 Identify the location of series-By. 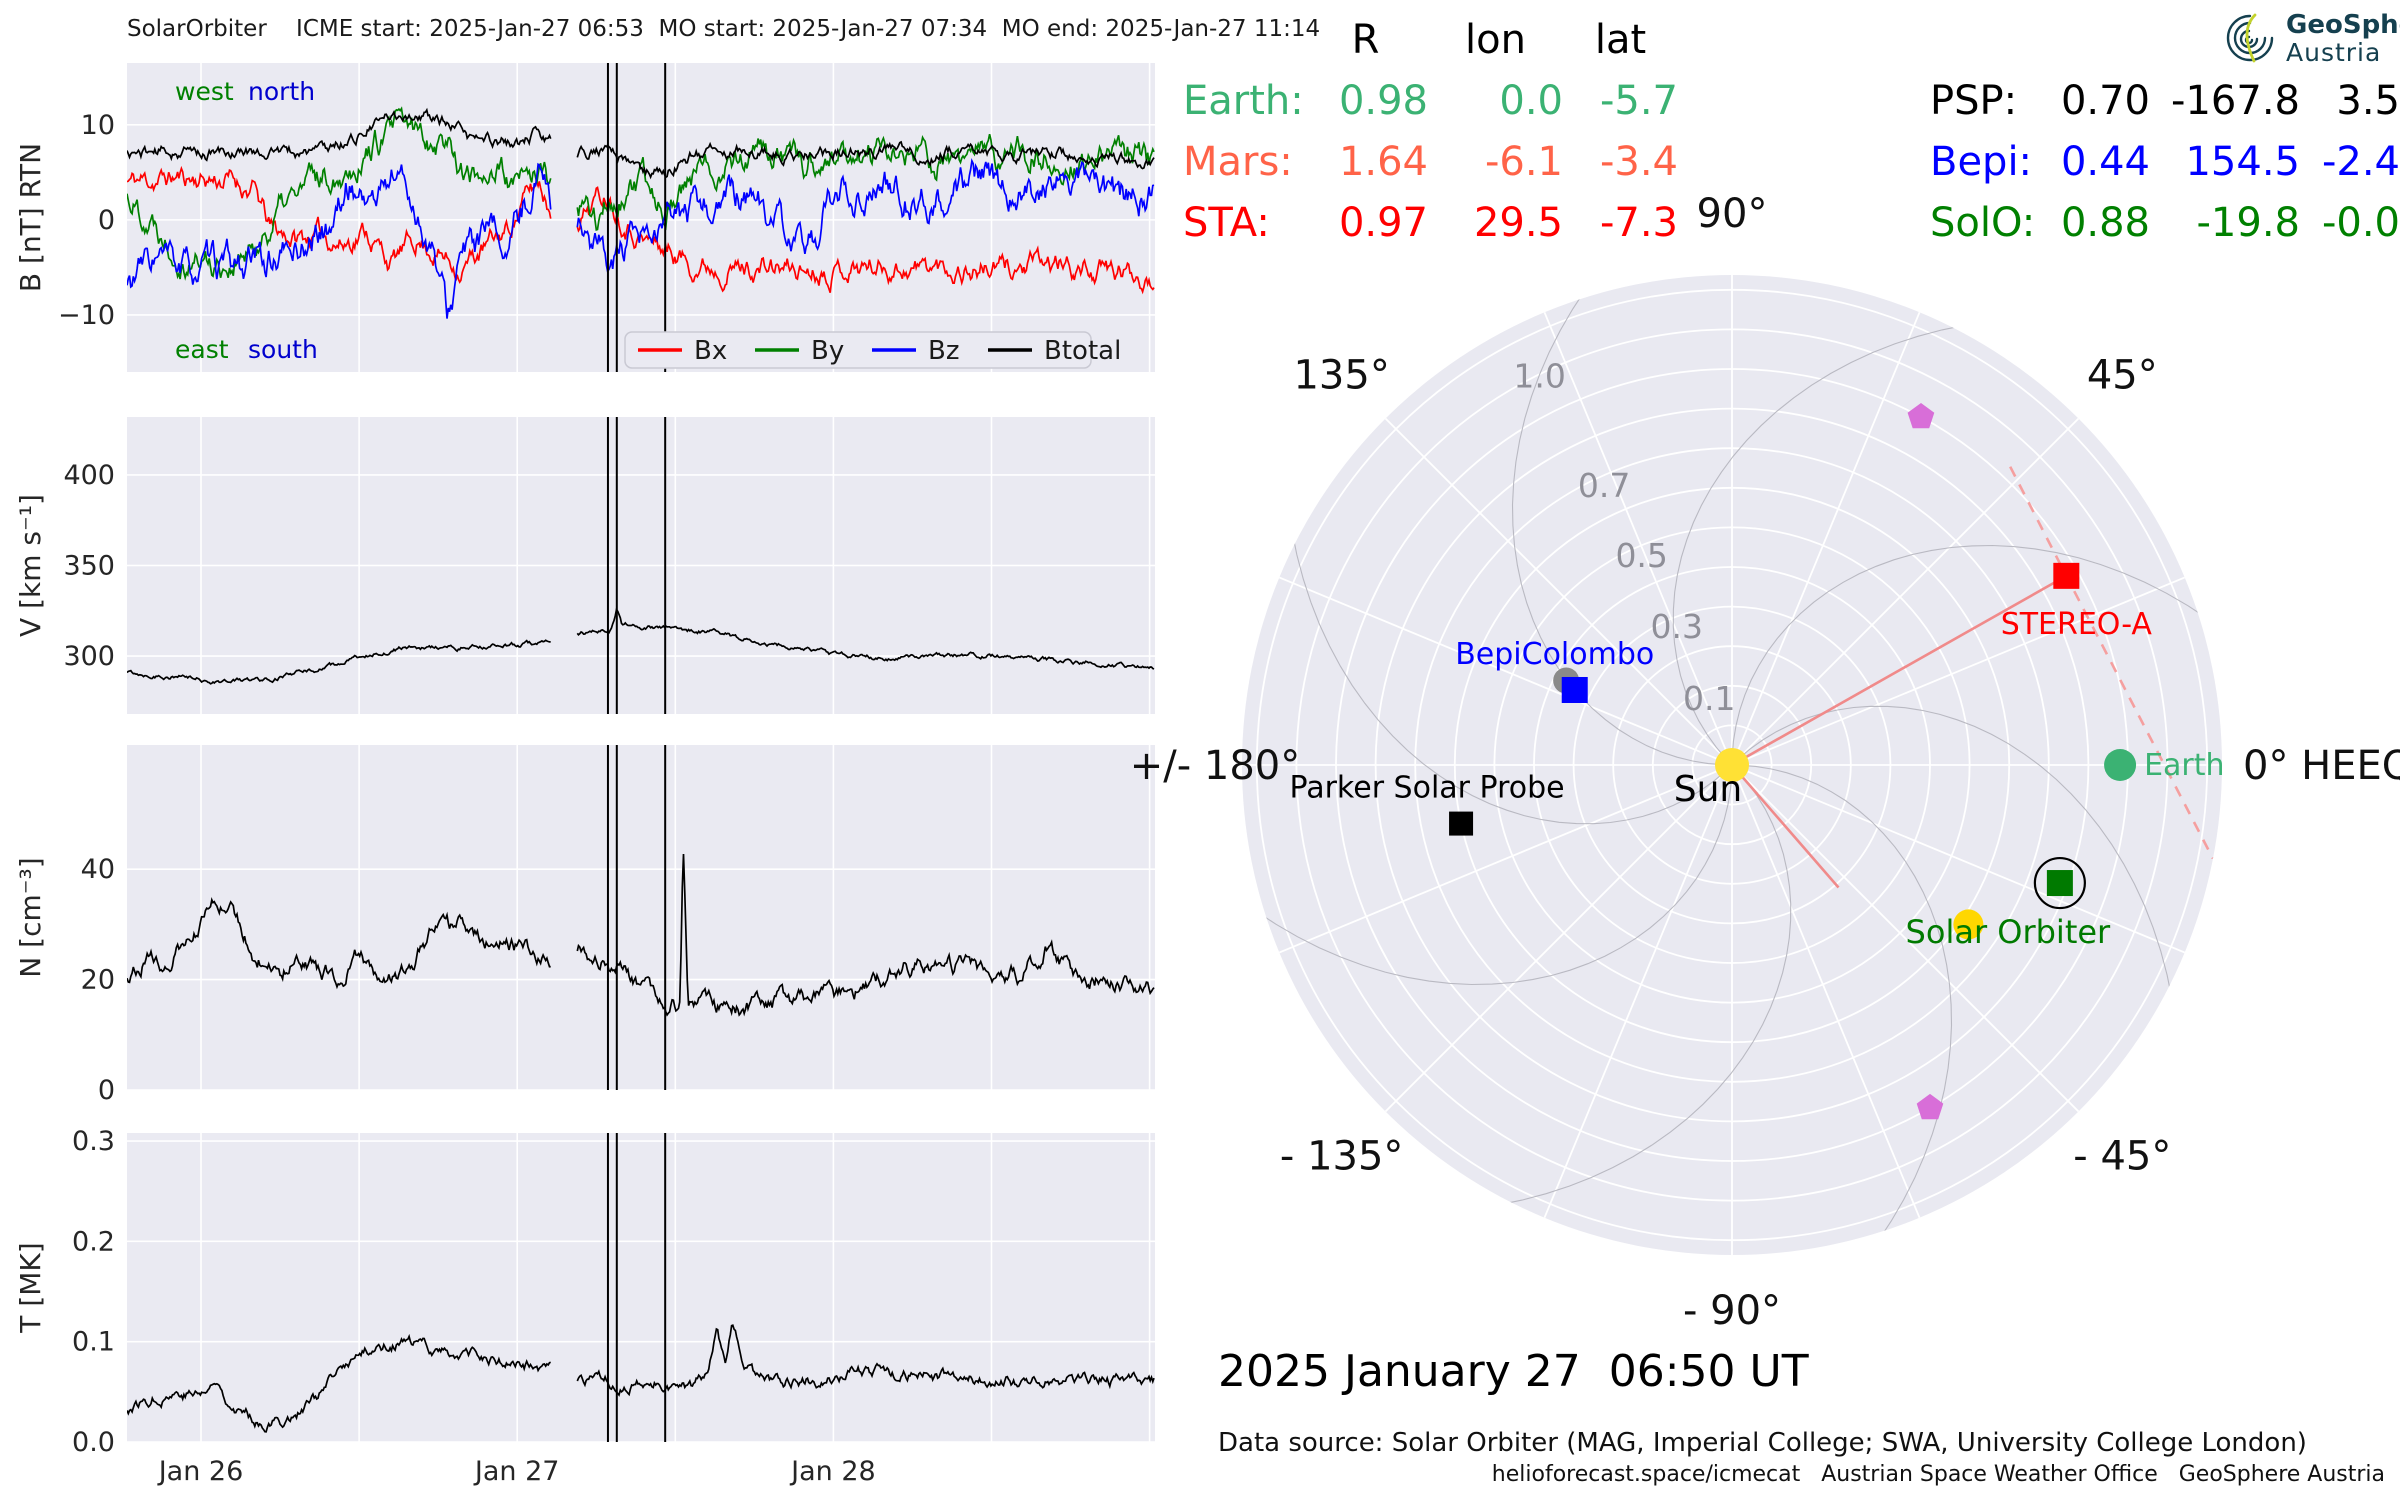
(641, 193).